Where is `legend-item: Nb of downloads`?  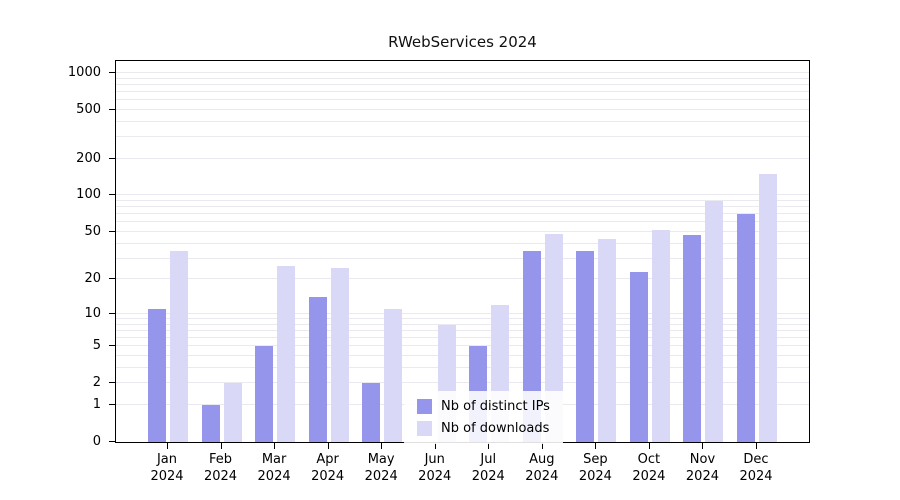 legend-item: Nb of downloads is located at coordinates (483, 428).